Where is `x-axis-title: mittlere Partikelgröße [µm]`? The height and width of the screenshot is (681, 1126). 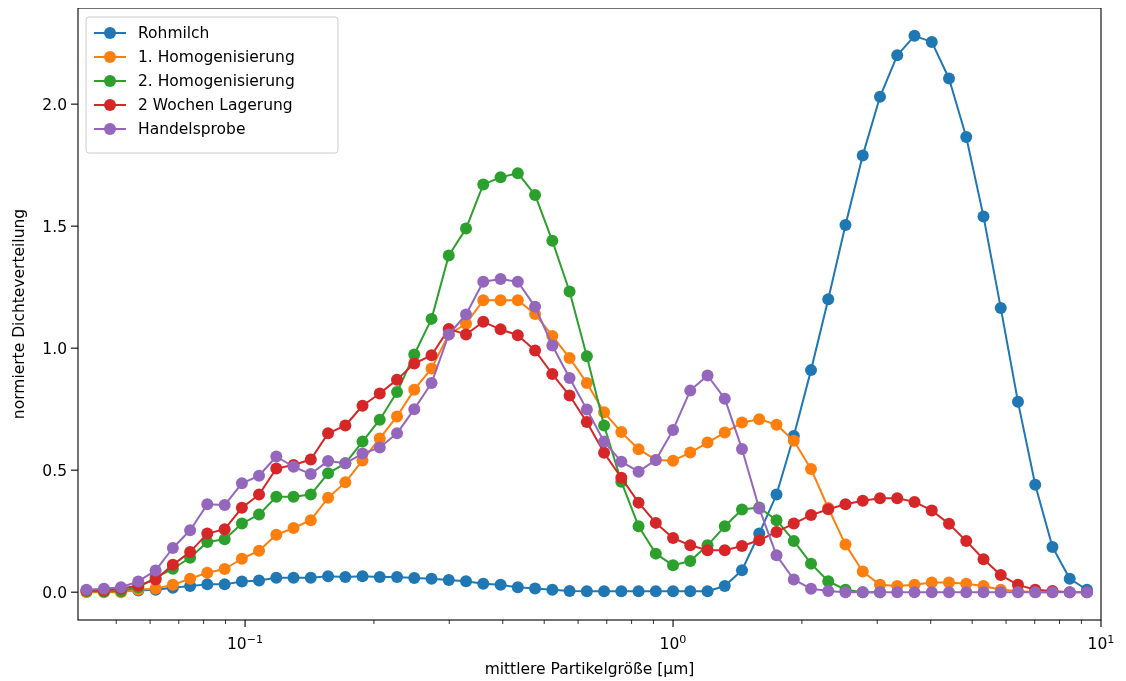 x-axis-title: mittlere Partikelgröße [µm] is located at coordinates (589, 669).